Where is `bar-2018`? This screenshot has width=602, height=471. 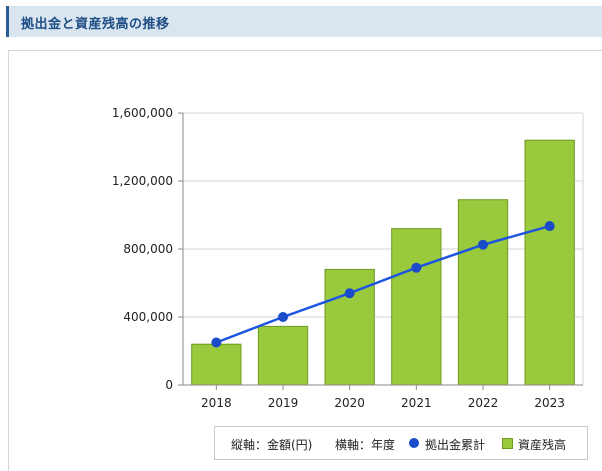 bar-2018 is located at coordinates (216, 364).